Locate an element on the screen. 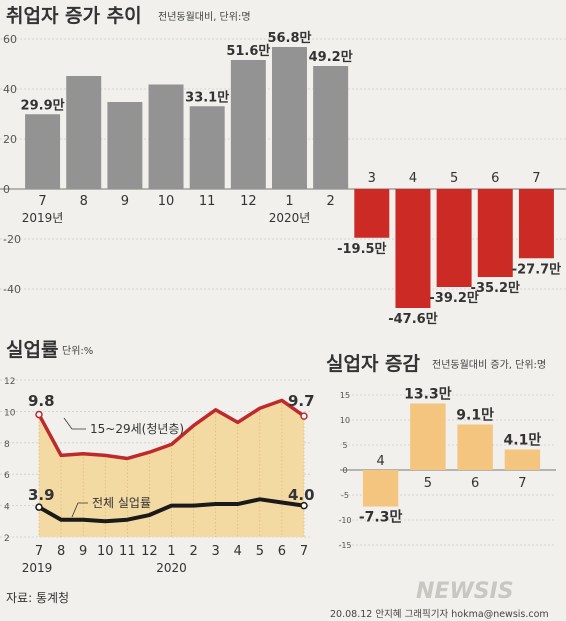 Image resolution: width=566 pixels, height=621 pixels. employment-value-label: 56.8만 is located at coordinates (289, 38).